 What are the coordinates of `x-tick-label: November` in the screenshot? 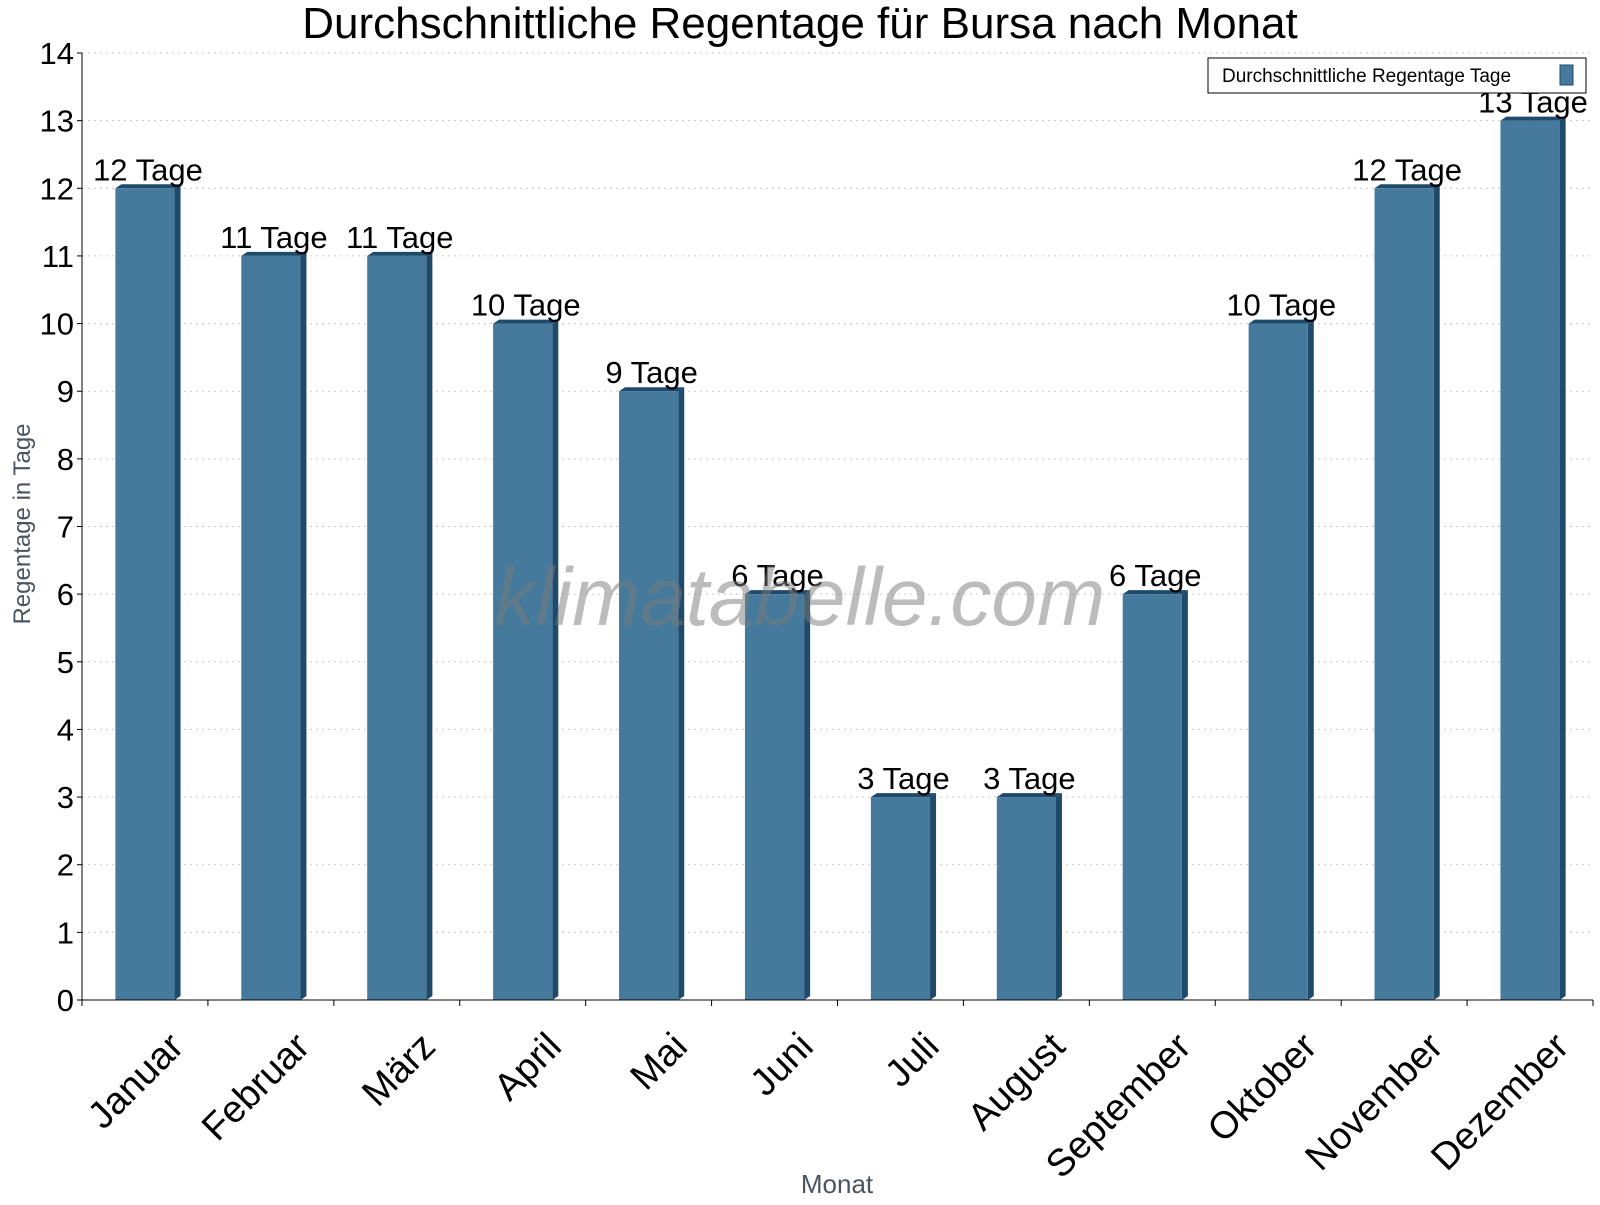 It's located at (1375, 1102).